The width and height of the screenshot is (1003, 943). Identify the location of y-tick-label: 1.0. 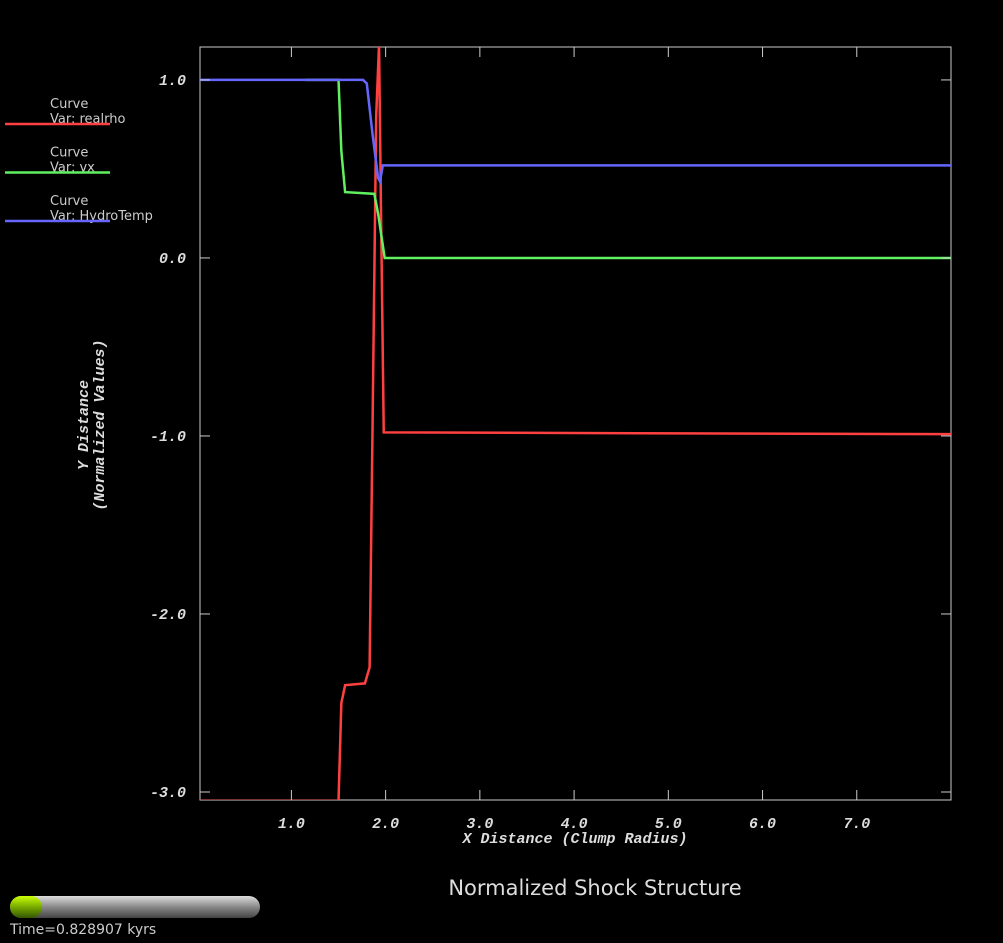
(172, 81).